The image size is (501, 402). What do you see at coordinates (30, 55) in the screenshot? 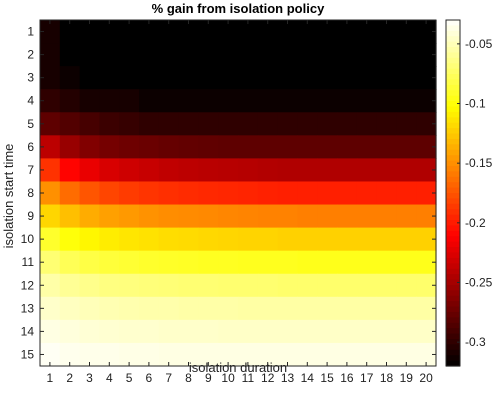
I see `y-tick-label: 2` at bounding box center [30, 55].